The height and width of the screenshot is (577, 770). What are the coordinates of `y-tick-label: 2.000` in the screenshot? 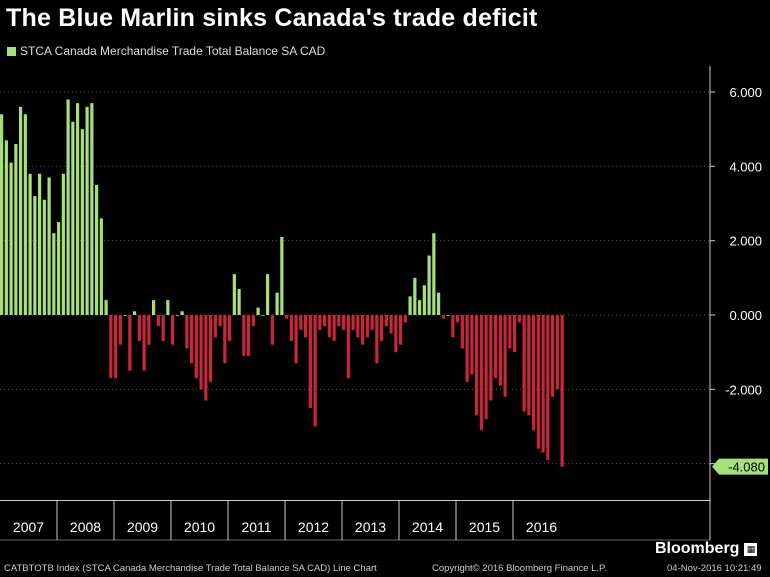 It's located at (745, 241).